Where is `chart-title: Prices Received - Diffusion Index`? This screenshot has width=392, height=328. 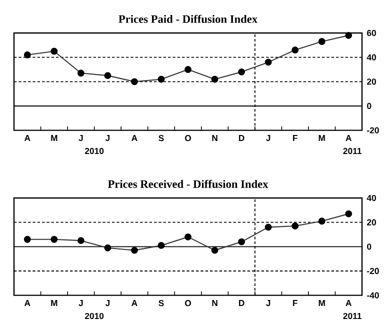 chart-title: Prices Received - Diffusion Index is located at coordinates (188, 184).